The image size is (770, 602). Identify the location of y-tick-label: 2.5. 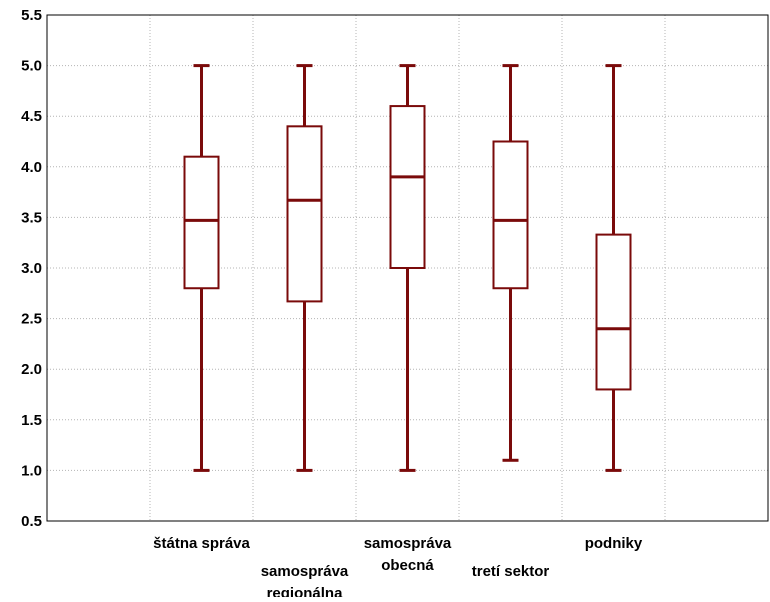
(31, 319).